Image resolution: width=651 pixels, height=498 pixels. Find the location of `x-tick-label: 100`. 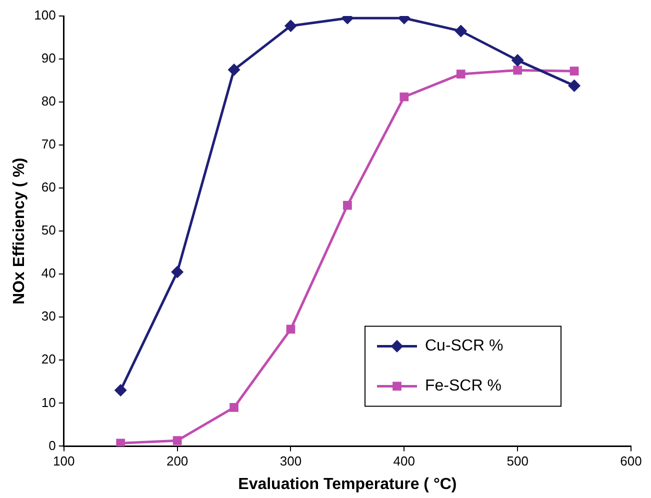

x-tick-label: 100 is located at coordinates (64, 461).